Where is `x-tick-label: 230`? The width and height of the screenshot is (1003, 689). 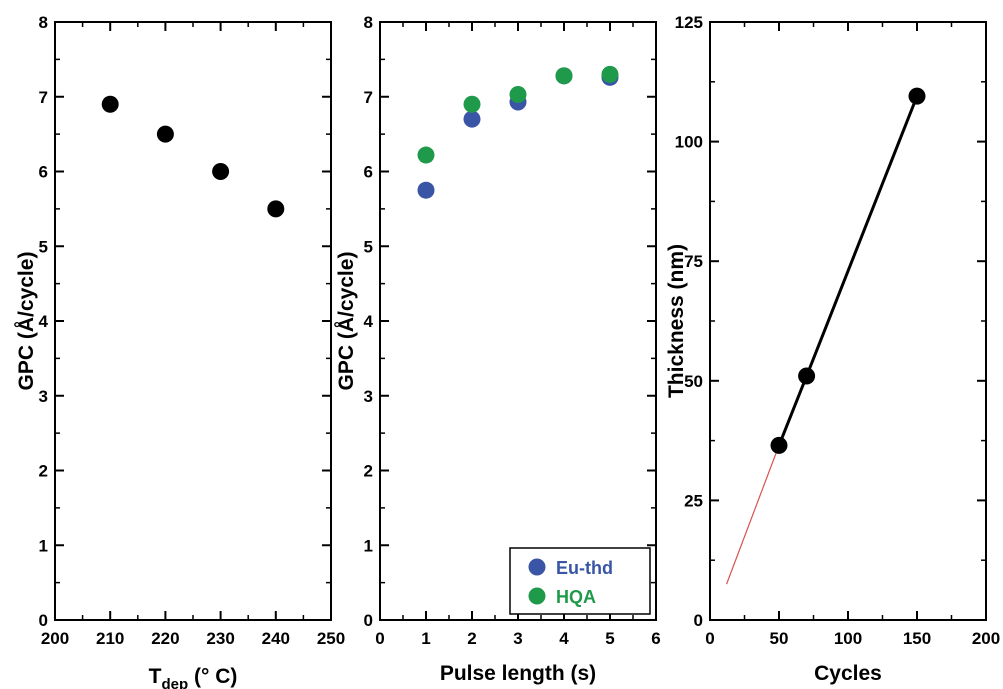
x-tick-label: 230 is located at coordinates (220, 638).